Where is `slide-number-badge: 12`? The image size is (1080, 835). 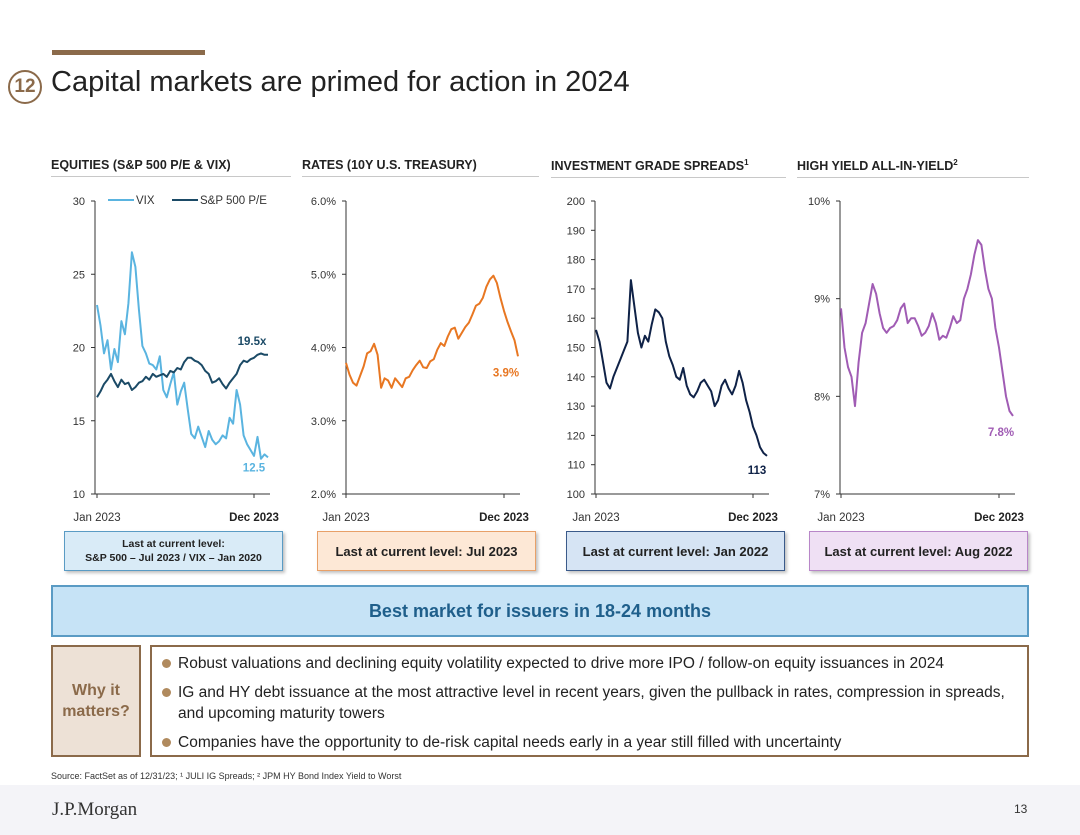
slide-number-badge: 12 is located at coordinates (25, 87).